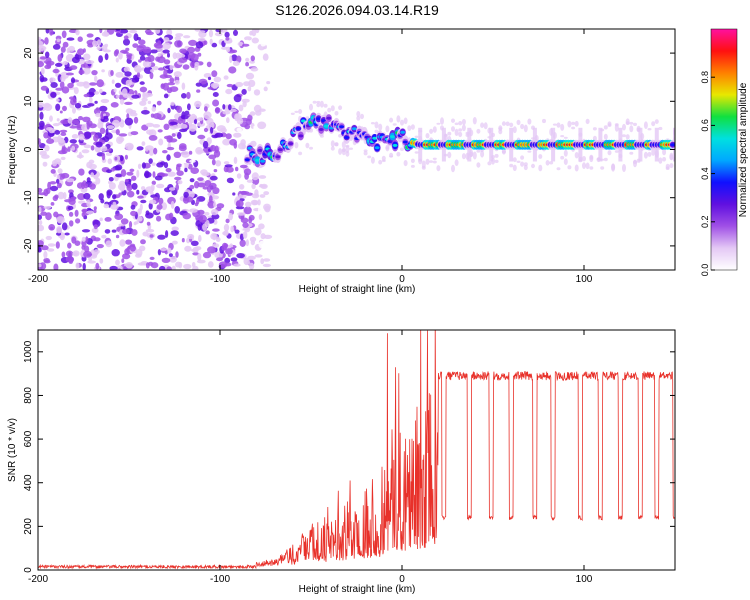 This screenshot has height=600, width=750. What do you see at coordinates (705, 125) in the screenshot?
I see `colorbar-tick-label: 0.6` at bounding box center [705, 125].